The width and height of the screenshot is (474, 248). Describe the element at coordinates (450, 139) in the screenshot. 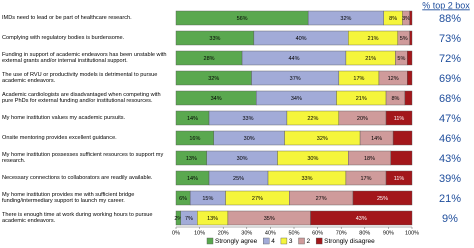

I see `top2-value: 46%` at that location.